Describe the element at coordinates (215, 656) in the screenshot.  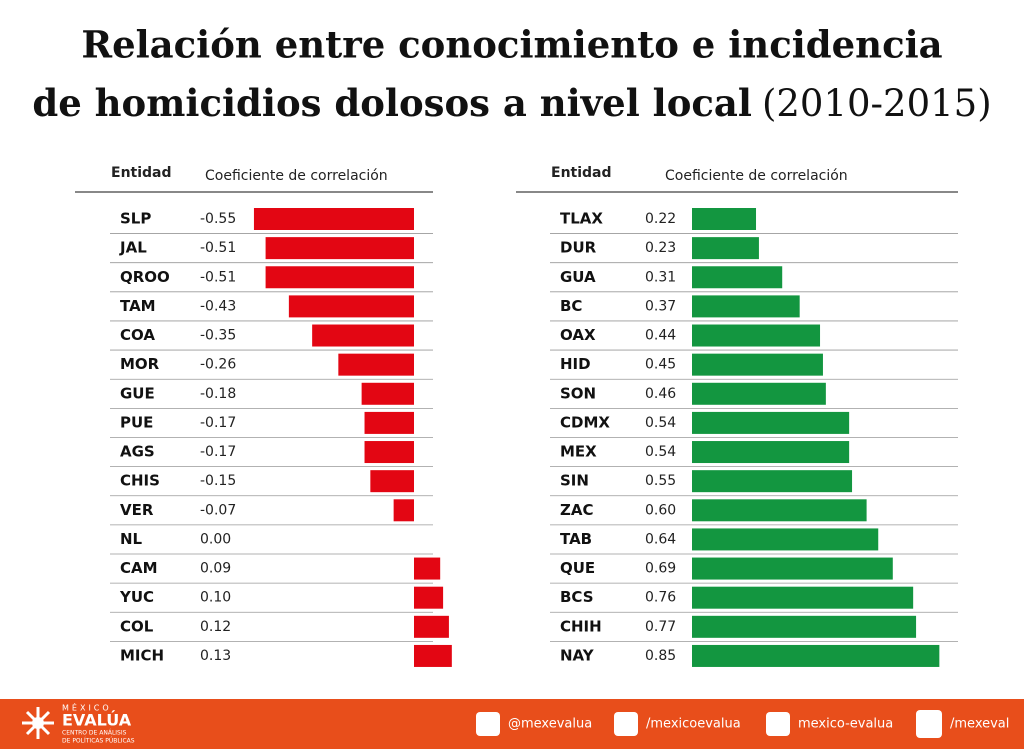
I see `value-label: 0.13` at that location.